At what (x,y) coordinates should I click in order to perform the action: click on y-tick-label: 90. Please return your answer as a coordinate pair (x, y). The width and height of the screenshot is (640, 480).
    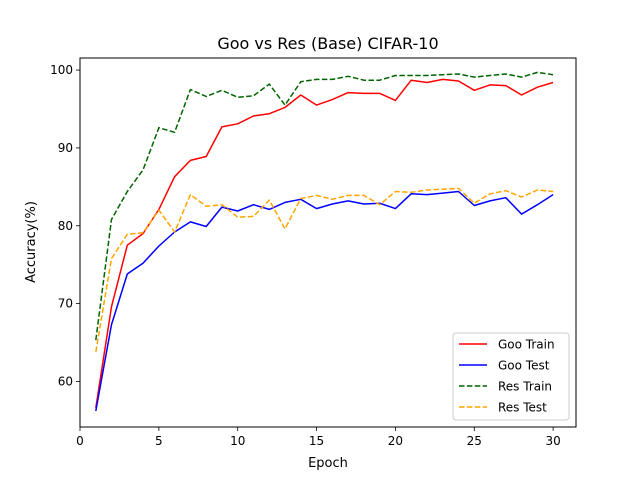
    Looking at the image, I should click on (65, 148).